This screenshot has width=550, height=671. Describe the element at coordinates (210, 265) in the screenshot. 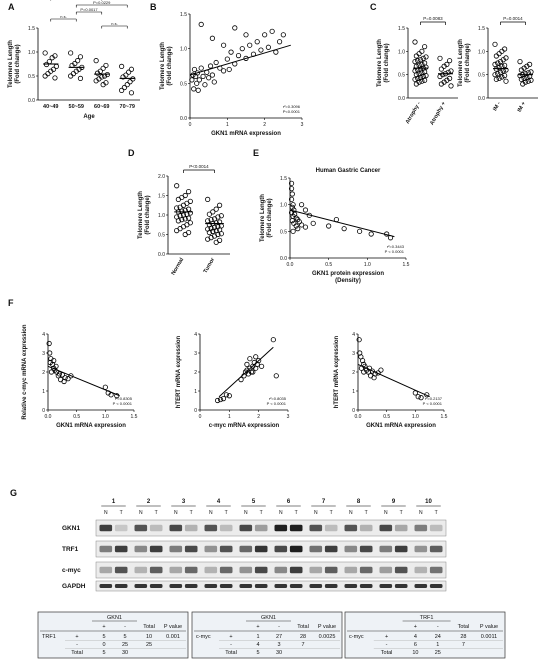

I see `x-tick-label: Tumor` at that location.